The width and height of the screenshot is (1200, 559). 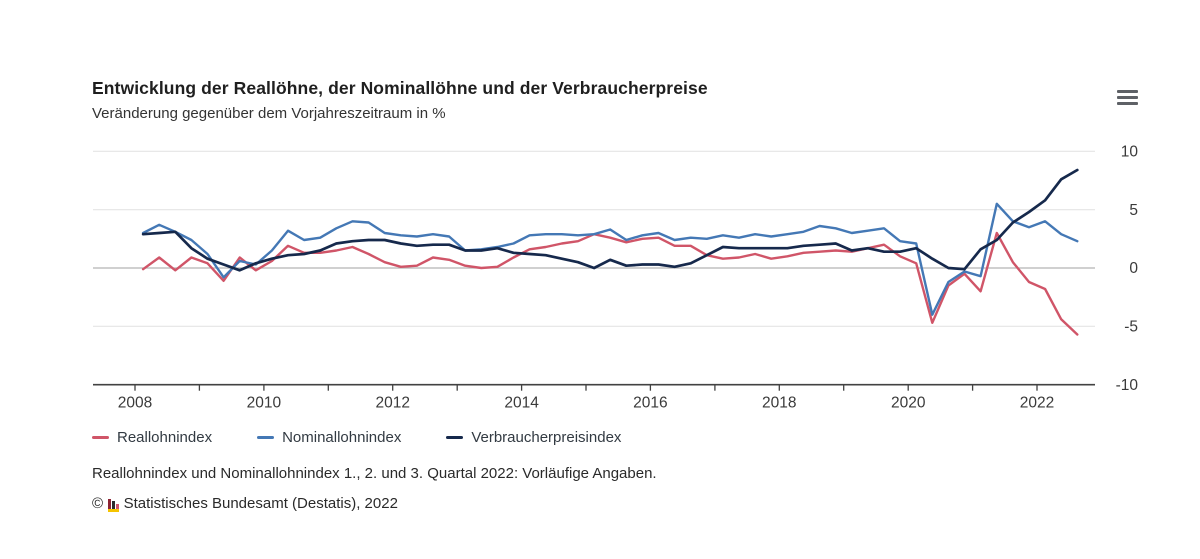 What do you see at coordinates (1133, 210) in the screenshot?
I see `svg-text: 5` at bounding box center [1133, 210].